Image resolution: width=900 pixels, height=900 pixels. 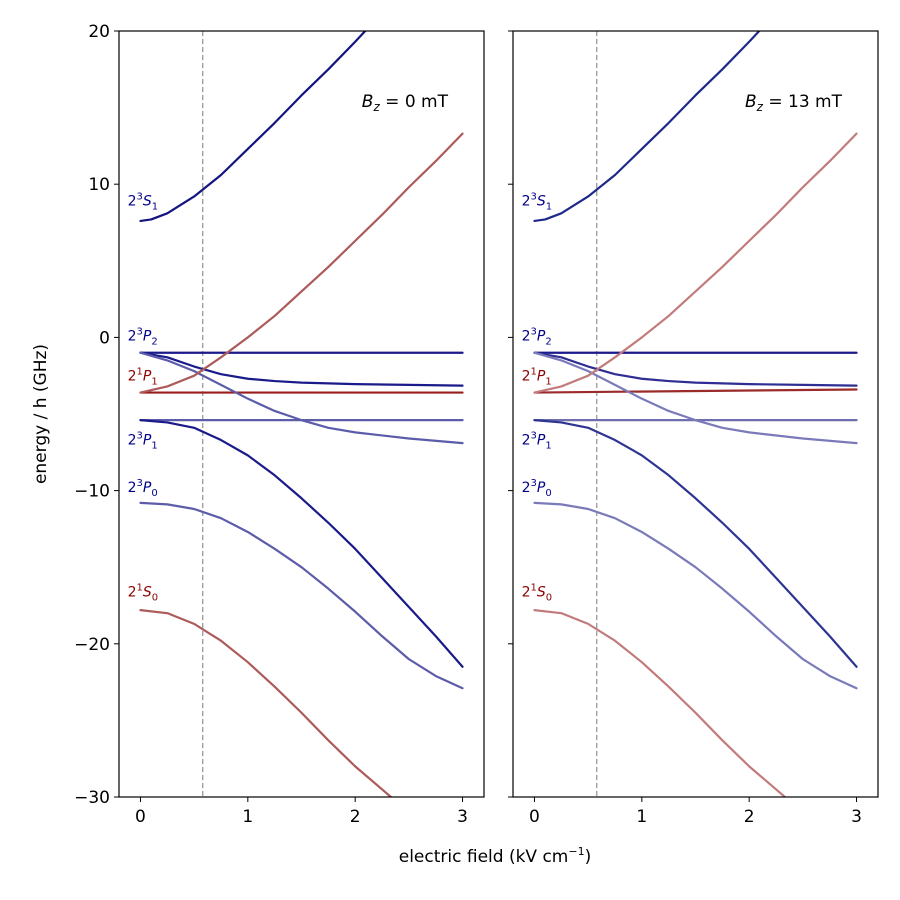 I want to click on x-axis-label: electric field (kV cm−1), so click(x=495, y=856).